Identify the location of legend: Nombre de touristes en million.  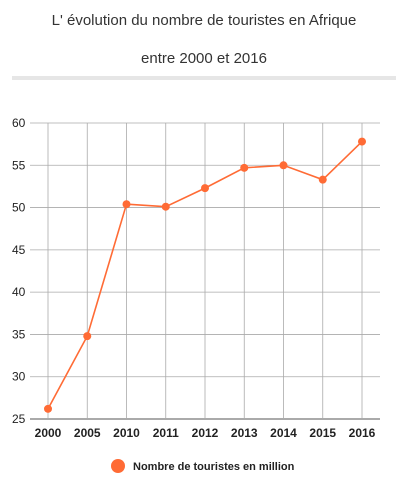
(203, 466).